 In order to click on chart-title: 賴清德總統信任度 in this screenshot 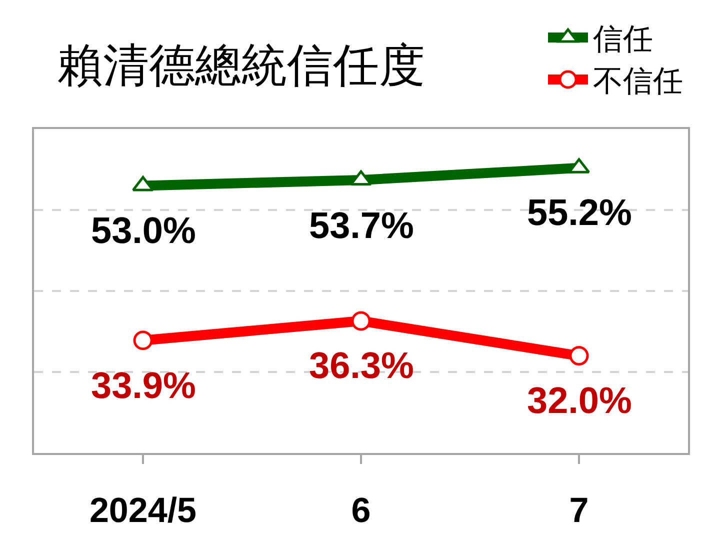, I will do `click(241, 65)`.